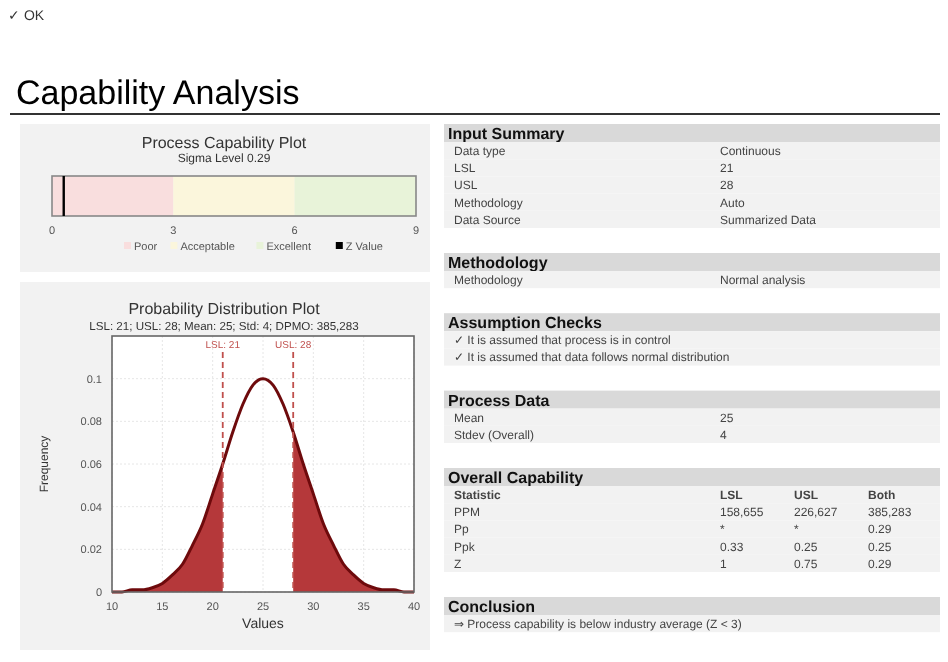 This screenshot has height=662, width=948. Describe the element at coordinates (525, 323) in the screenshot. I see `text: Assumption Checks` at that location.